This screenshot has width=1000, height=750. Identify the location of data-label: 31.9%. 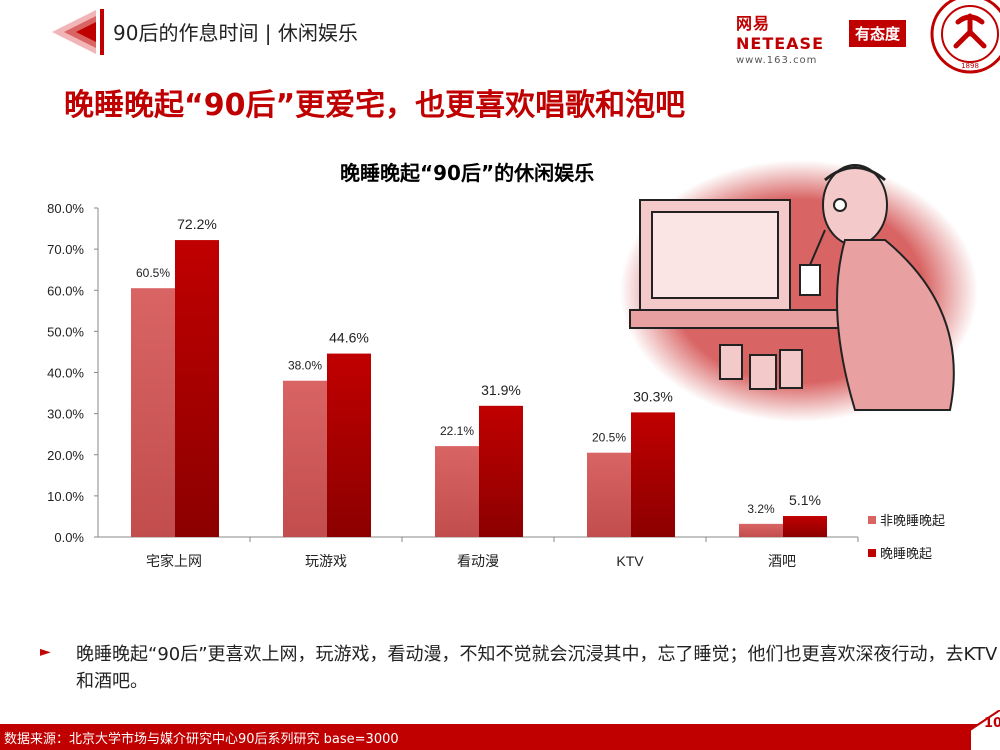
(501, 390).